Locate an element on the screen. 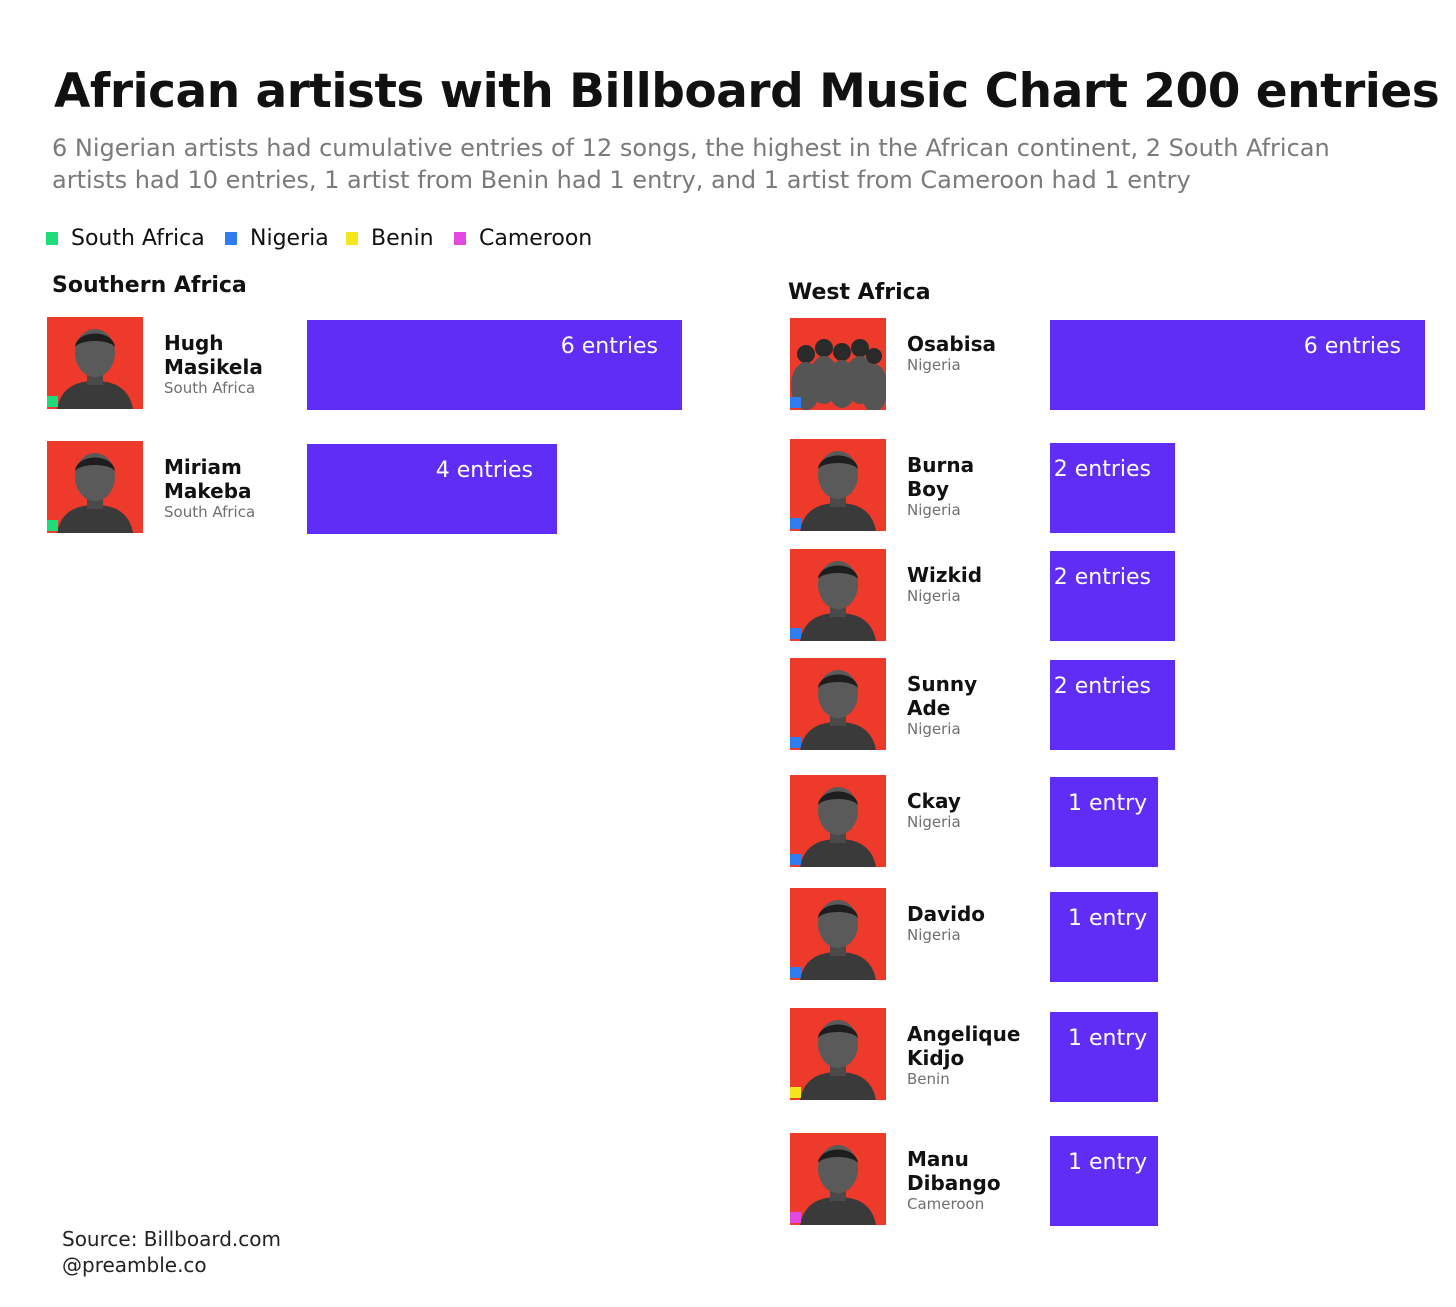 This screenshot has width=1456, height=1307. legend-label: South Africa is located at coordinates (138, 238).